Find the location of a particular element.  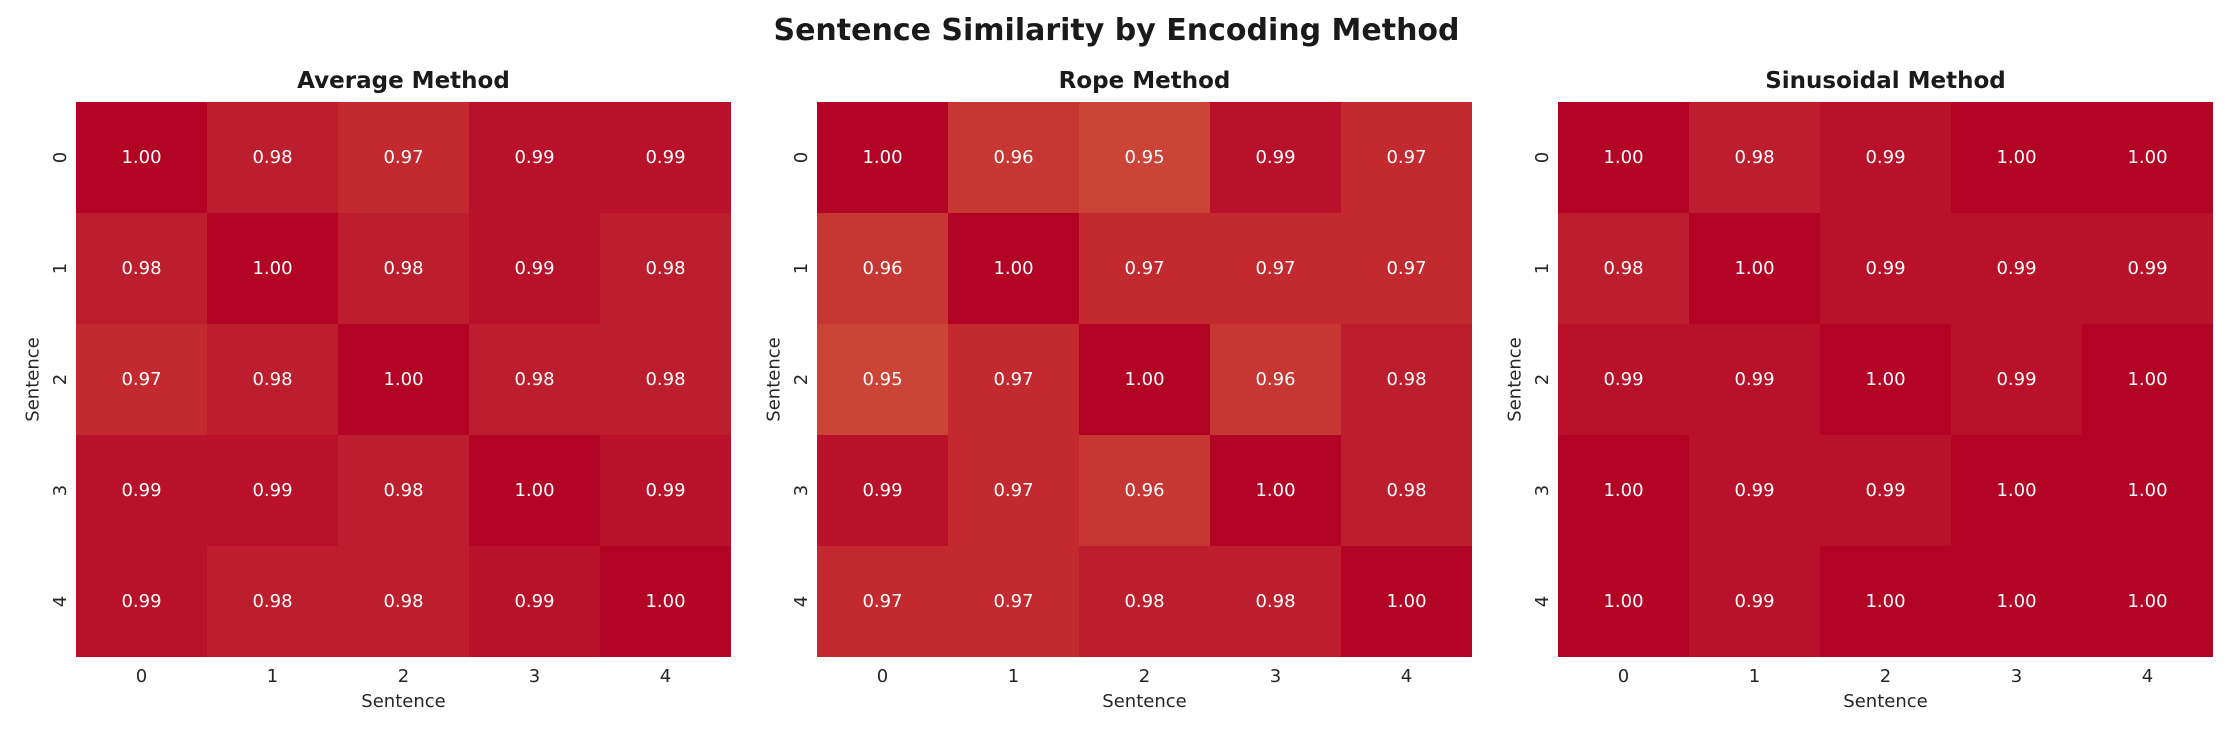

figure-title: Sentence Similarity by Encoding Method is located at coordinates (1116, 30).